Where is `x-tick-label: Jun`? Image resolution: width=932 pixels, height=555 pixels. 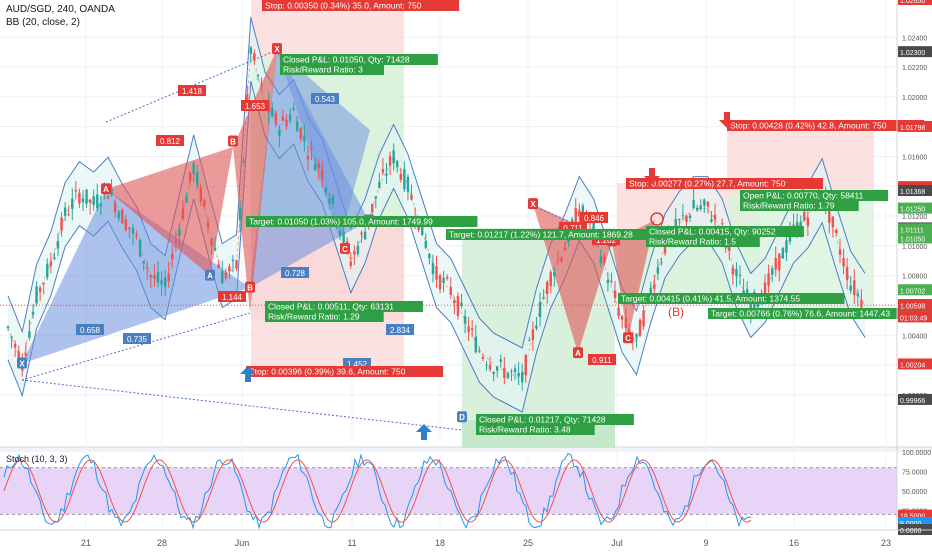
x-tick-label: Jun is located at coordinates (242, 543).